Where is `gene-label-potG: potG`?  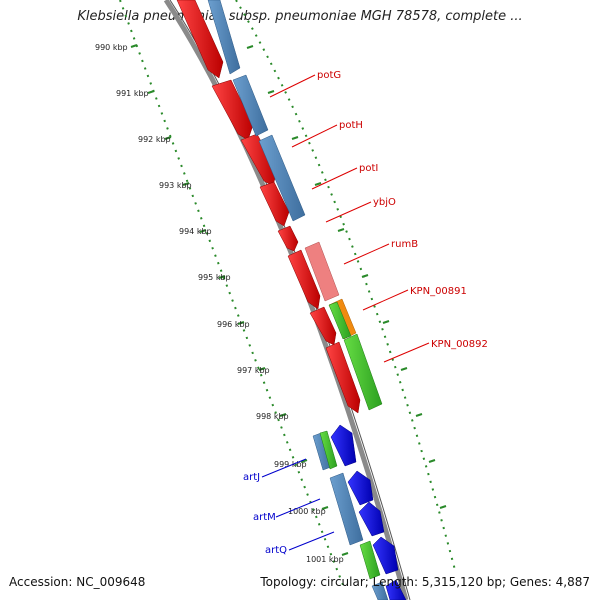 gene-label-potG: potG is located at coordinates (329, 75).